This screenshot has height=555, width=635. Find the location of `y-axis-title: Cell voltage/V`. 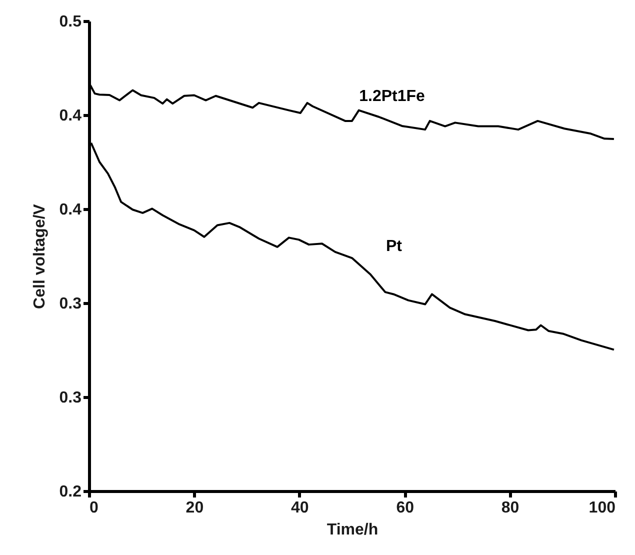

y-axis-title: Cell voltage/V is located at coordinates (39, 256).